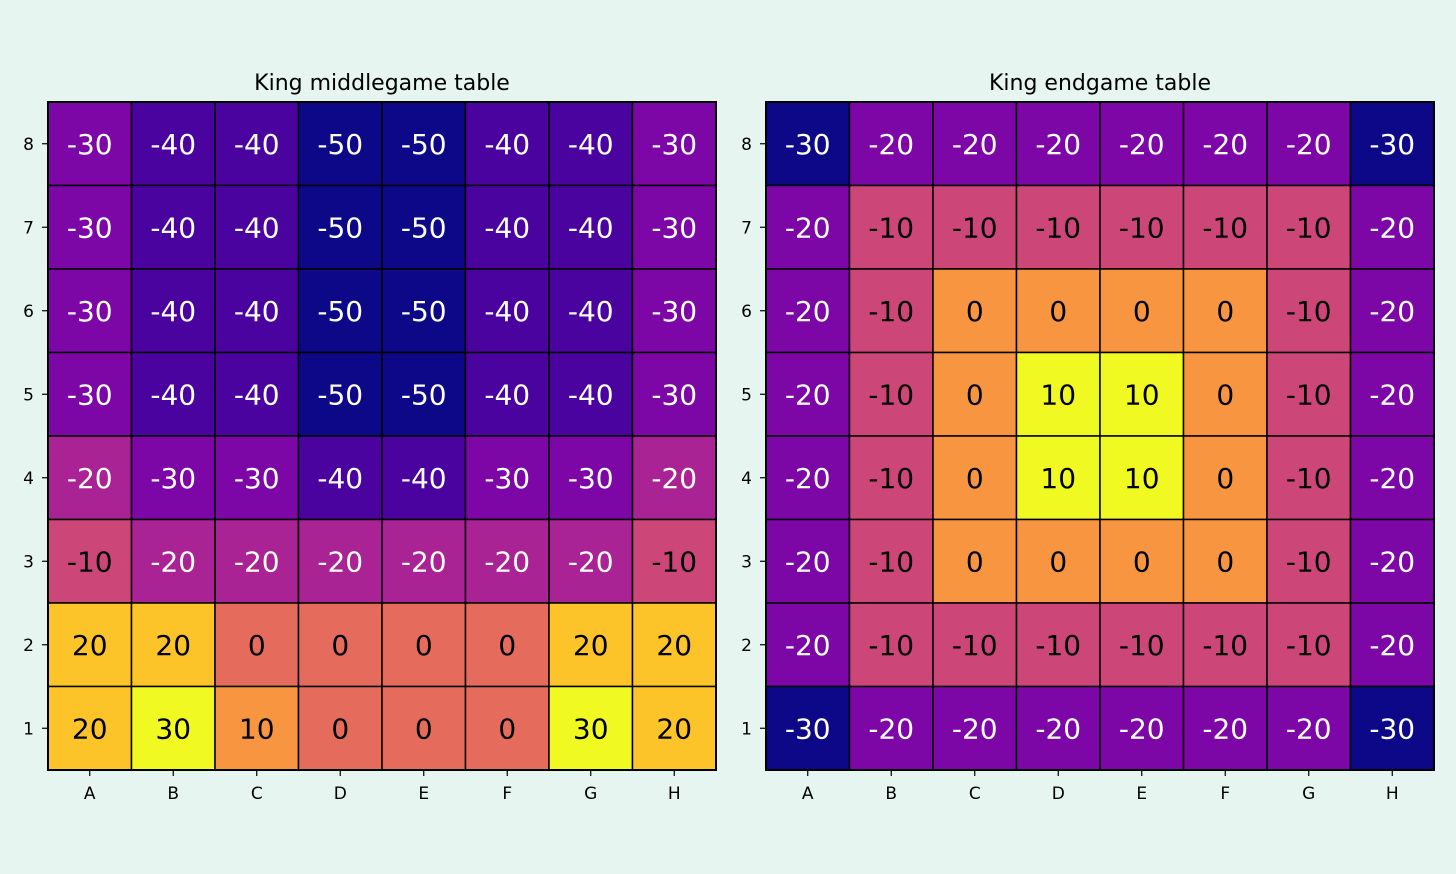 This screenshot has width=1456, height=874. I want to click on y-tick-label: 5, so click(28, 395).